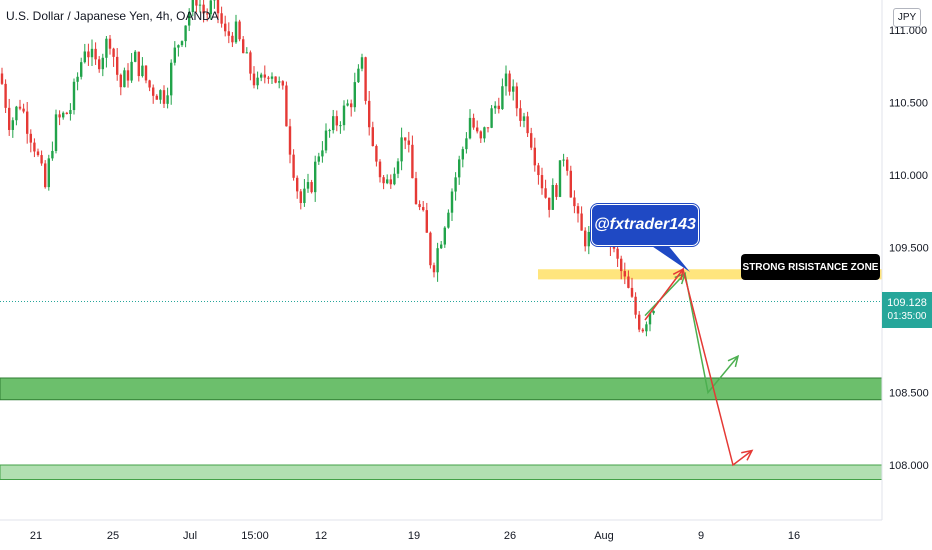  Describe the element at coordinates (908, 31) in the screenshot. I see `price-tick-label-0: 111.000` at that location.